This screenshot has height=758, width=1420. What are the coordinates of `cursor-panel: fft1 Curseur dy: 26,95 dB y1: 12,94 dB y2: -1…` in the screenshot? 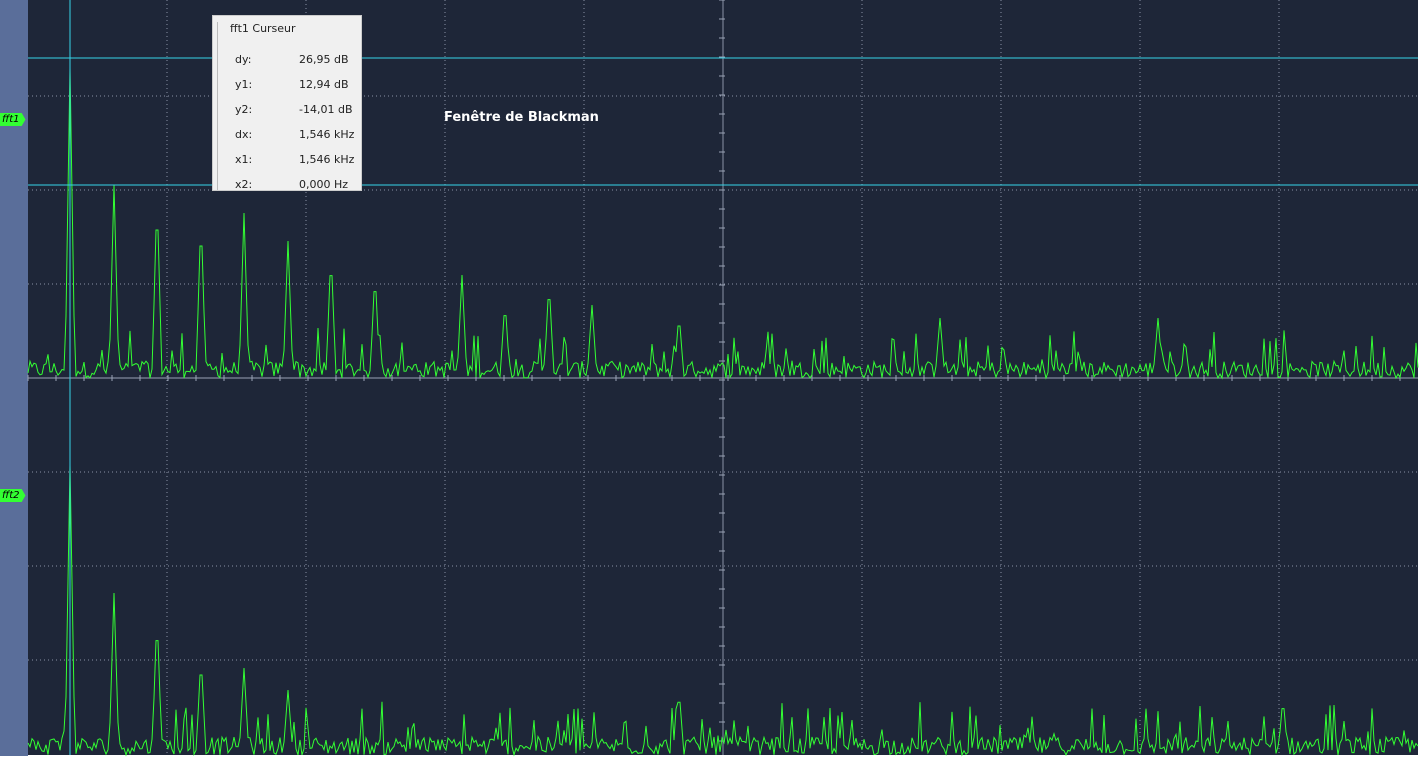 It's located at (287, 103).